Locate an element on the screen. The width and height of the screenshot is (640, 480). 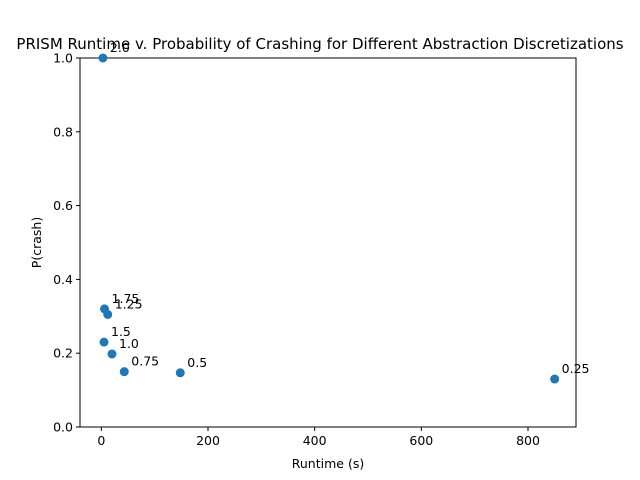
x-tick-label: 0 is located at coordinates (101, 440).